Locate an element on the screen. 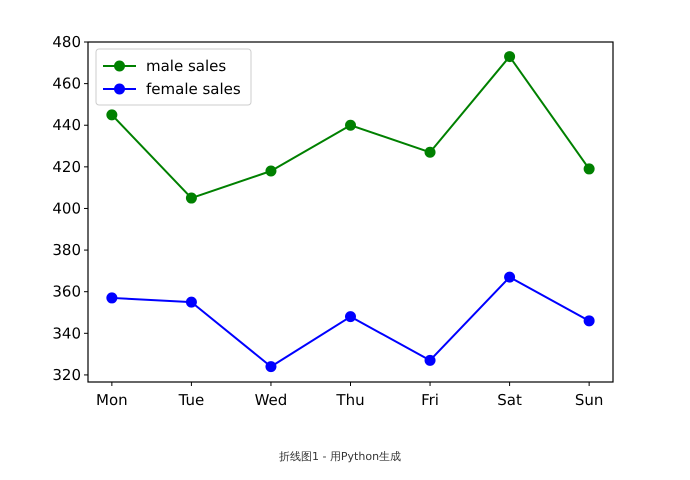 The width and height of the screenshot is (690, 480). x-tick-label: Thu is located at coordinates (350, 400).